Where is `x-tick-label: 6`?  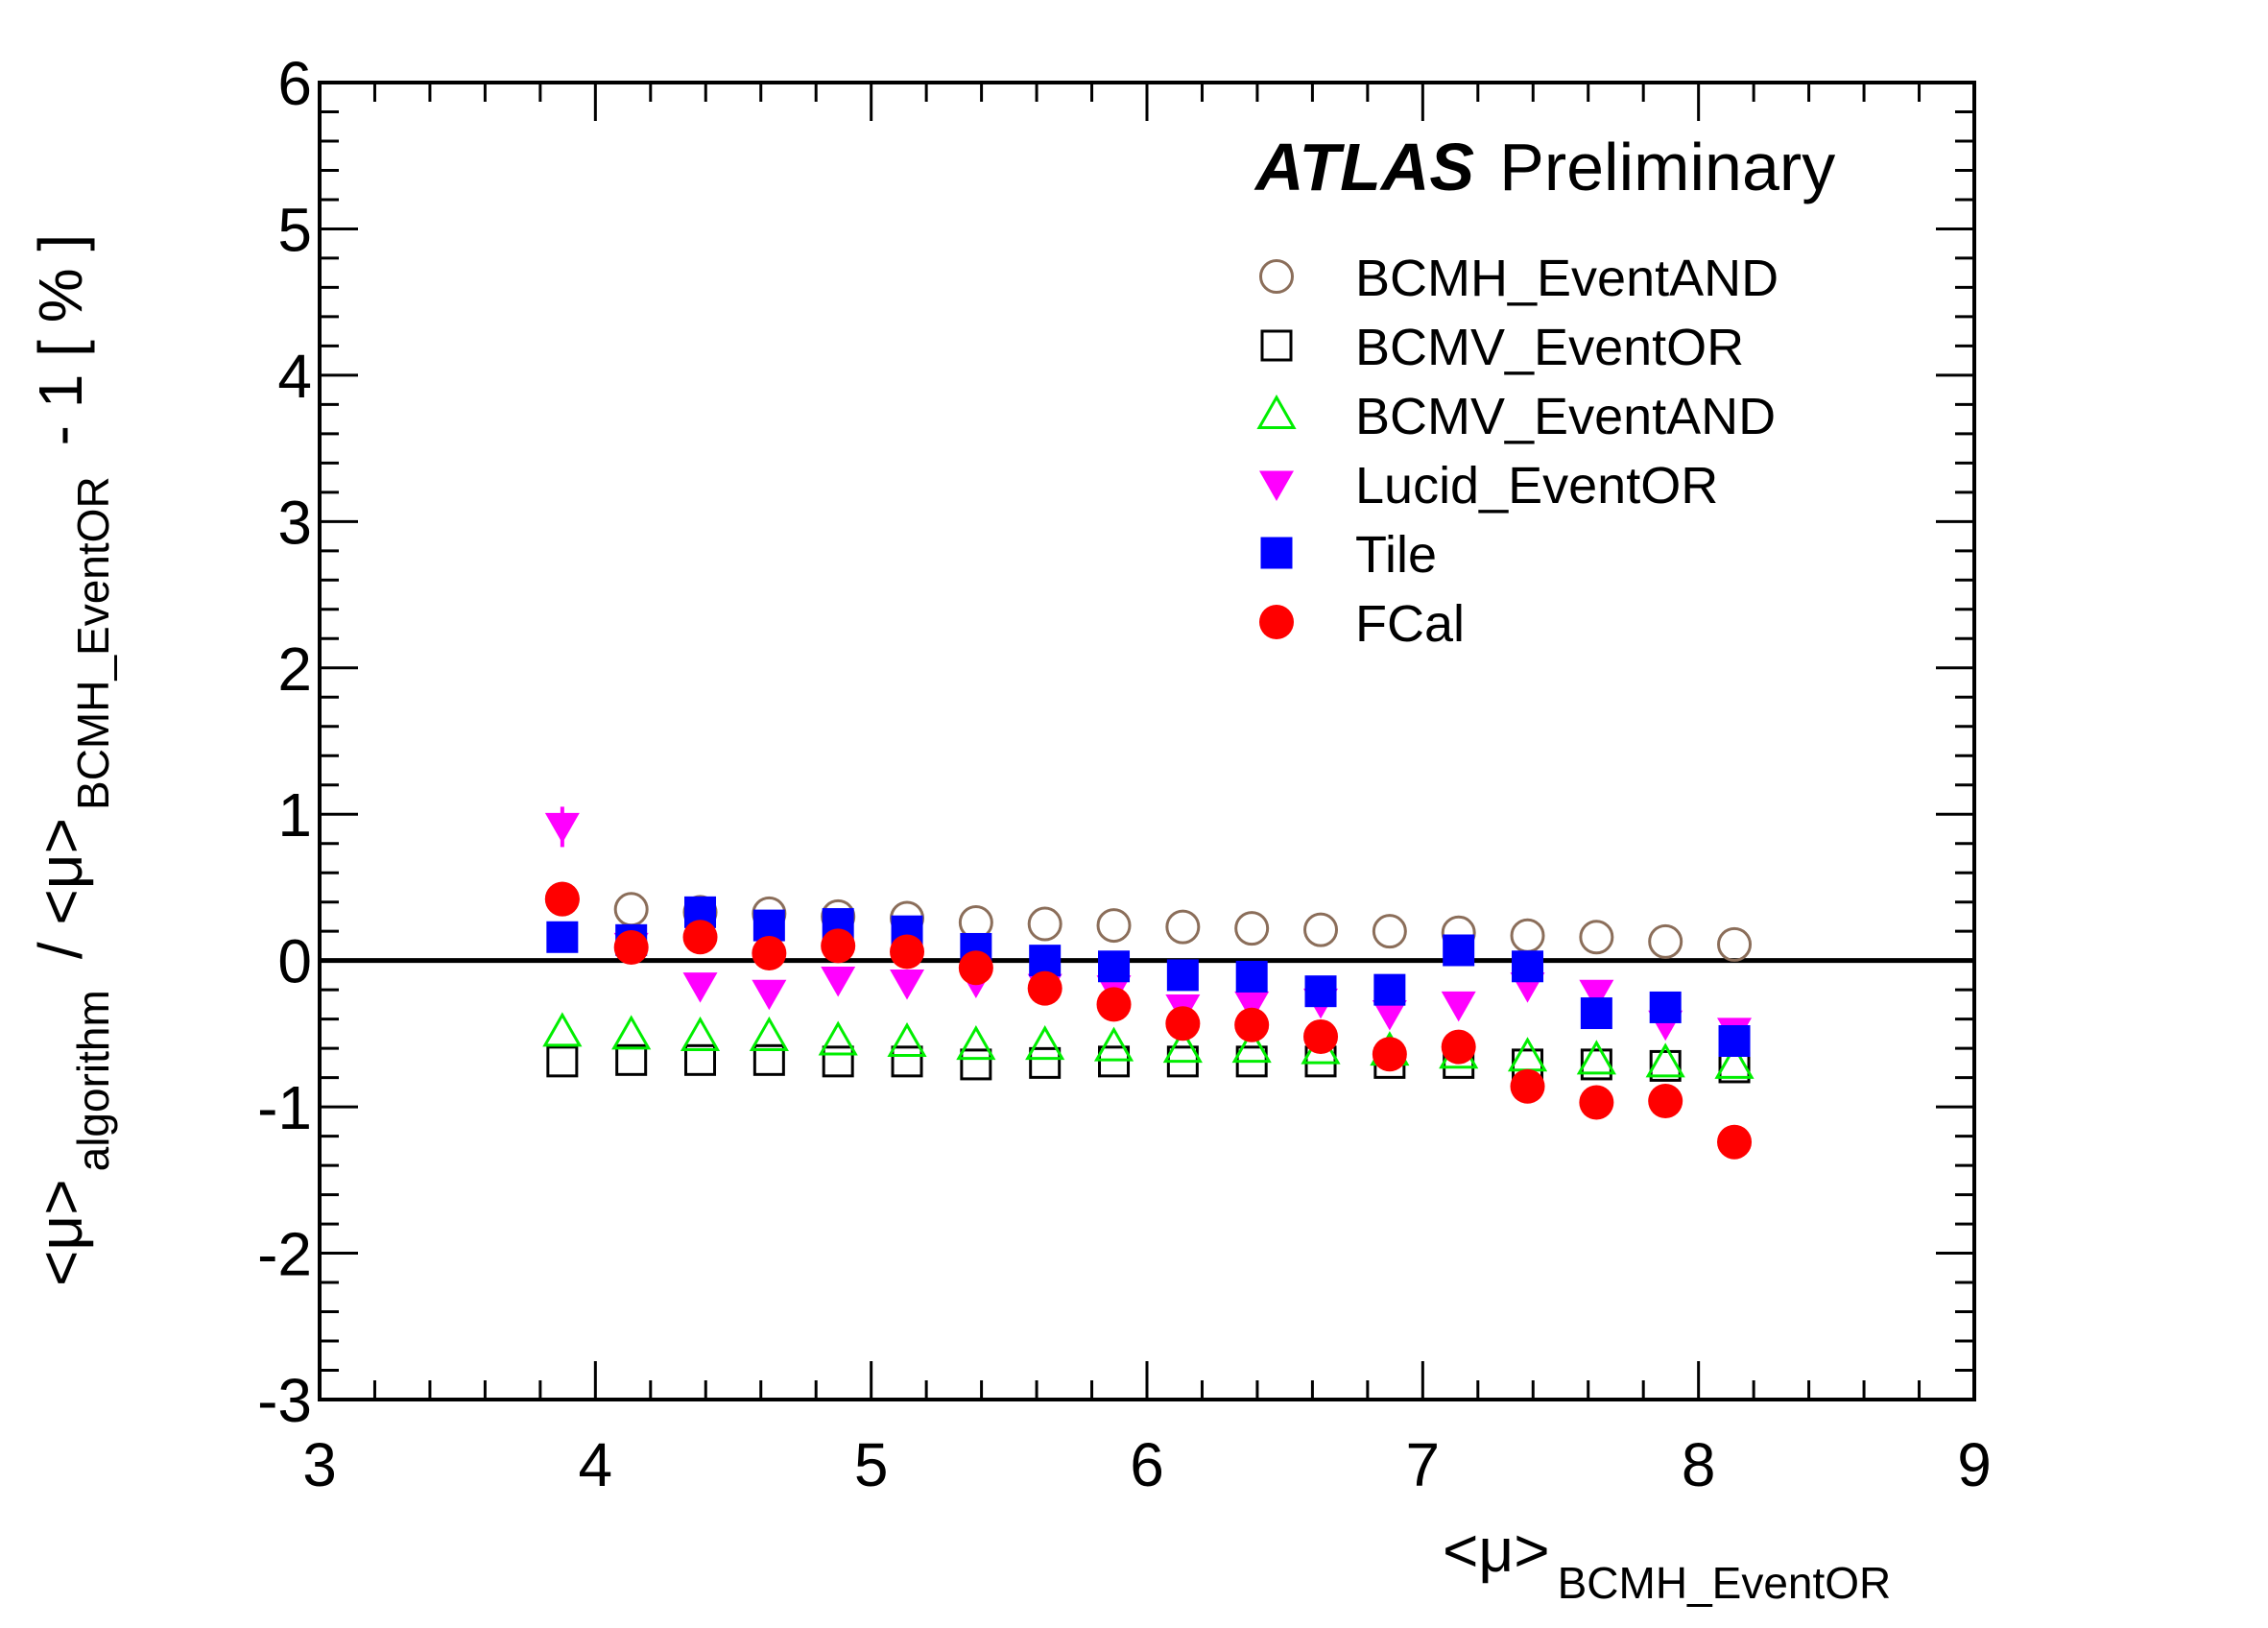
x-tick-label: 6 is located at coordinates (1147, 1464).